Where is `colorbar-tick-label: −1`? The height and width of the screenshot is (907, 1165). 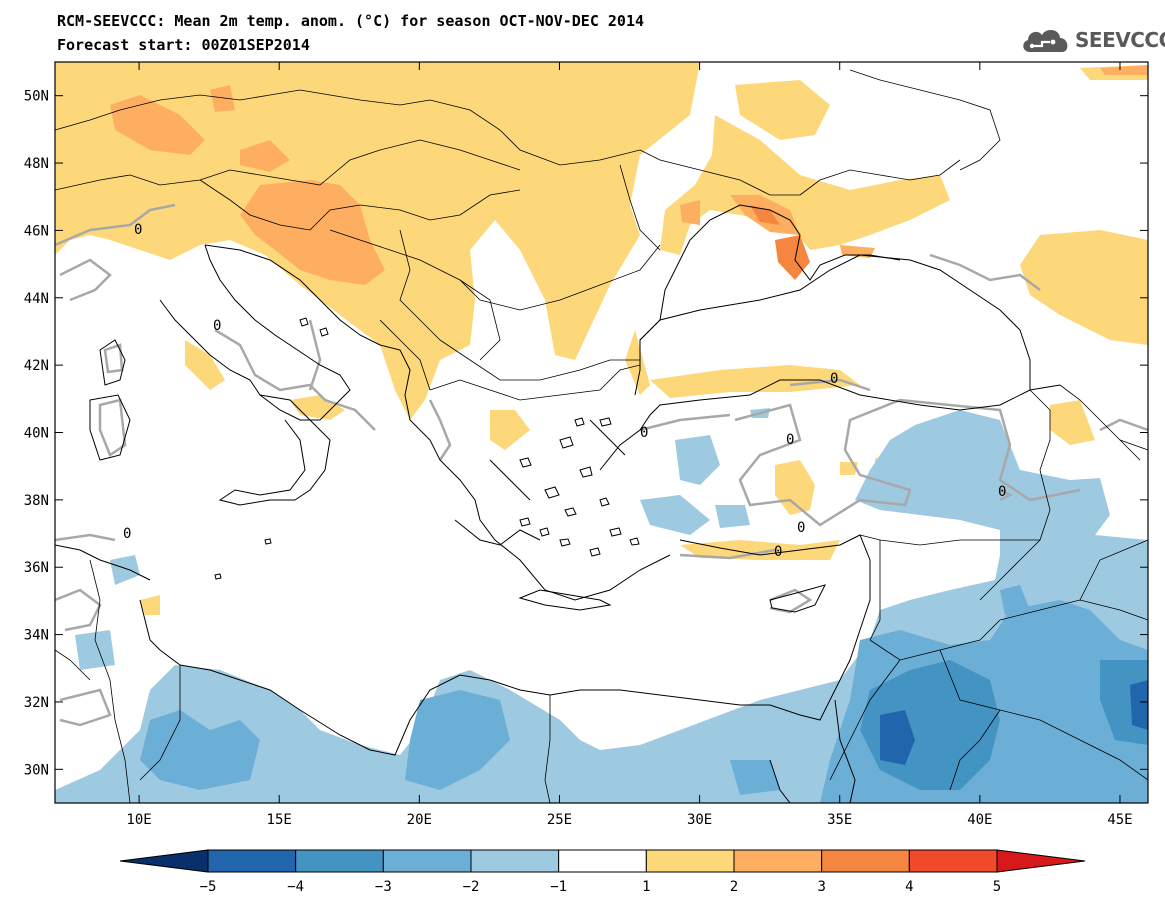
colorbar-tick-label: −1 is located at coordinates (558, 887).